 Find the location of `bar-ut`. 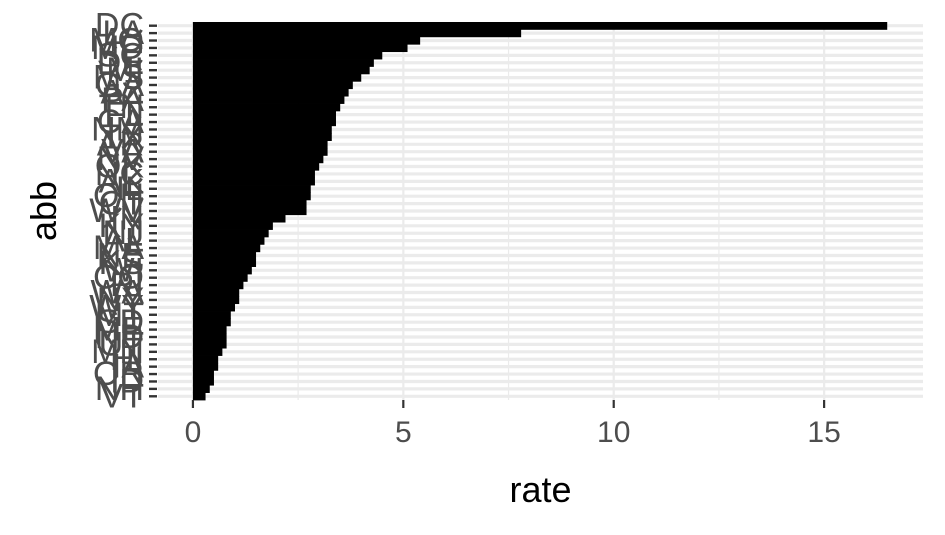

bar-ut is located at coordinates (209, 344).